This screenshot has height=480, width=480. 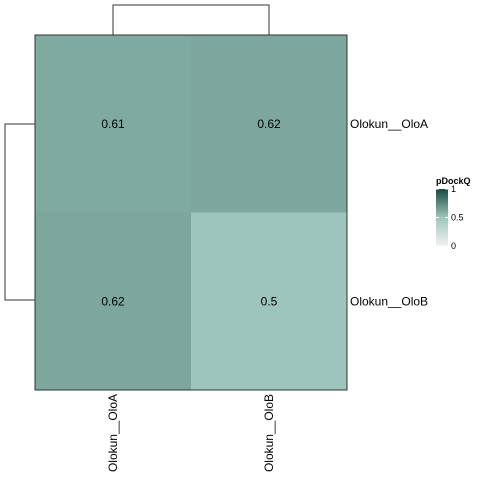 What do you see at coordinates (269, 433) in the screenshot?
I see `column-label: Olokun__OloB` at bounding box center [269, 433].